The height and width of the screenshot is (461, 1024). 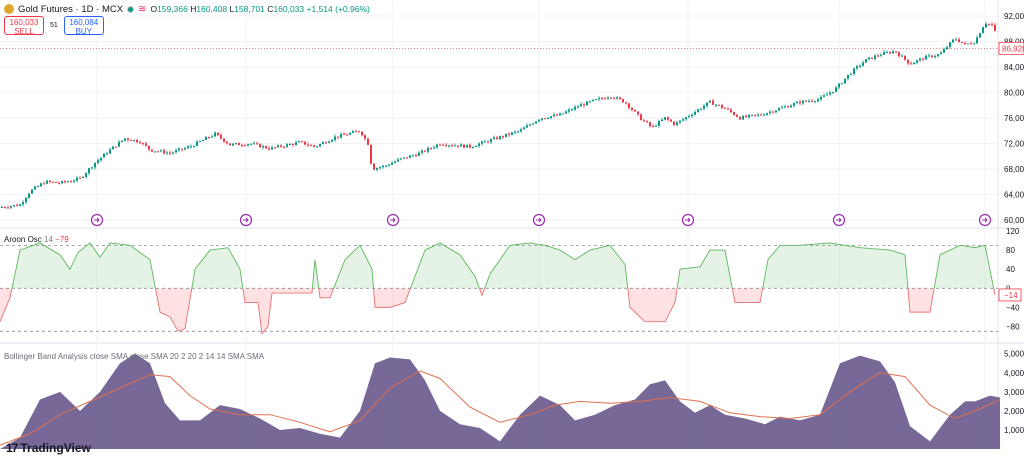 What do you see at coordinates (36, 239) in the screenshot?
I see `aroon-legend: Aroon Osc 14 −79` at bounding box center [36, 239].